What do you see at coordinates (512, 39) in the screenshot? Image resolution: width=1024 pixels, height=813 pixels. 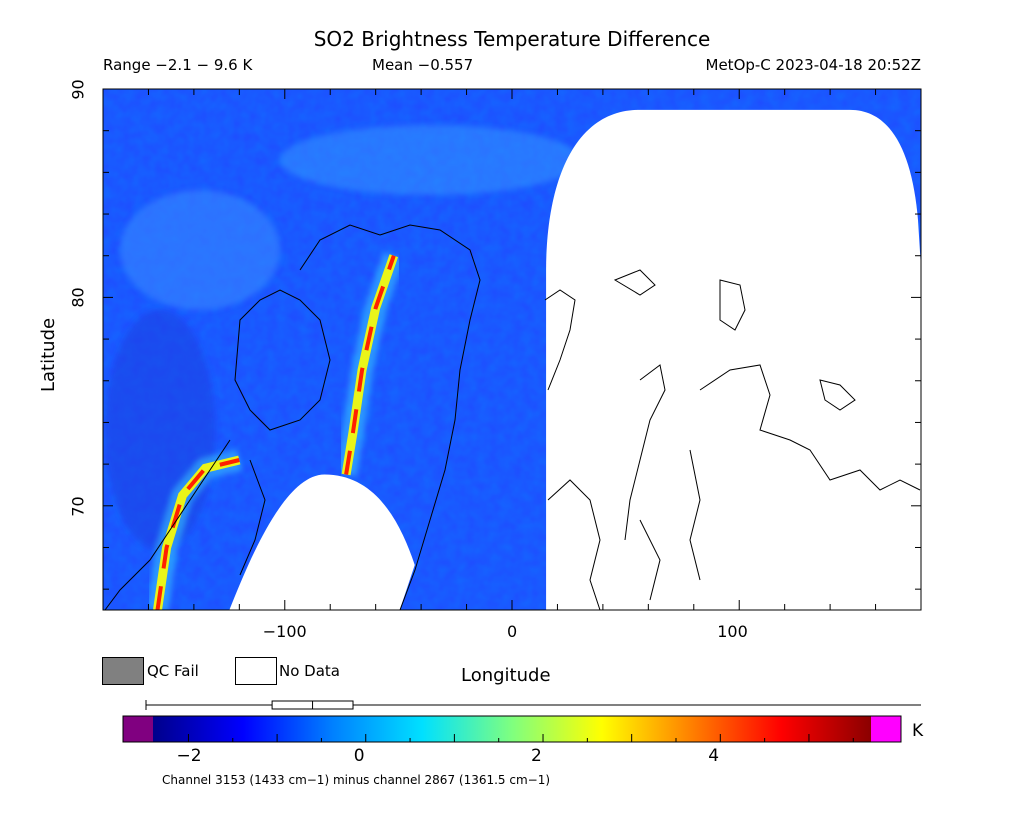 I see `chart-title: SO2 Brightness Temperature Difference` at bounding box center [512, 39].